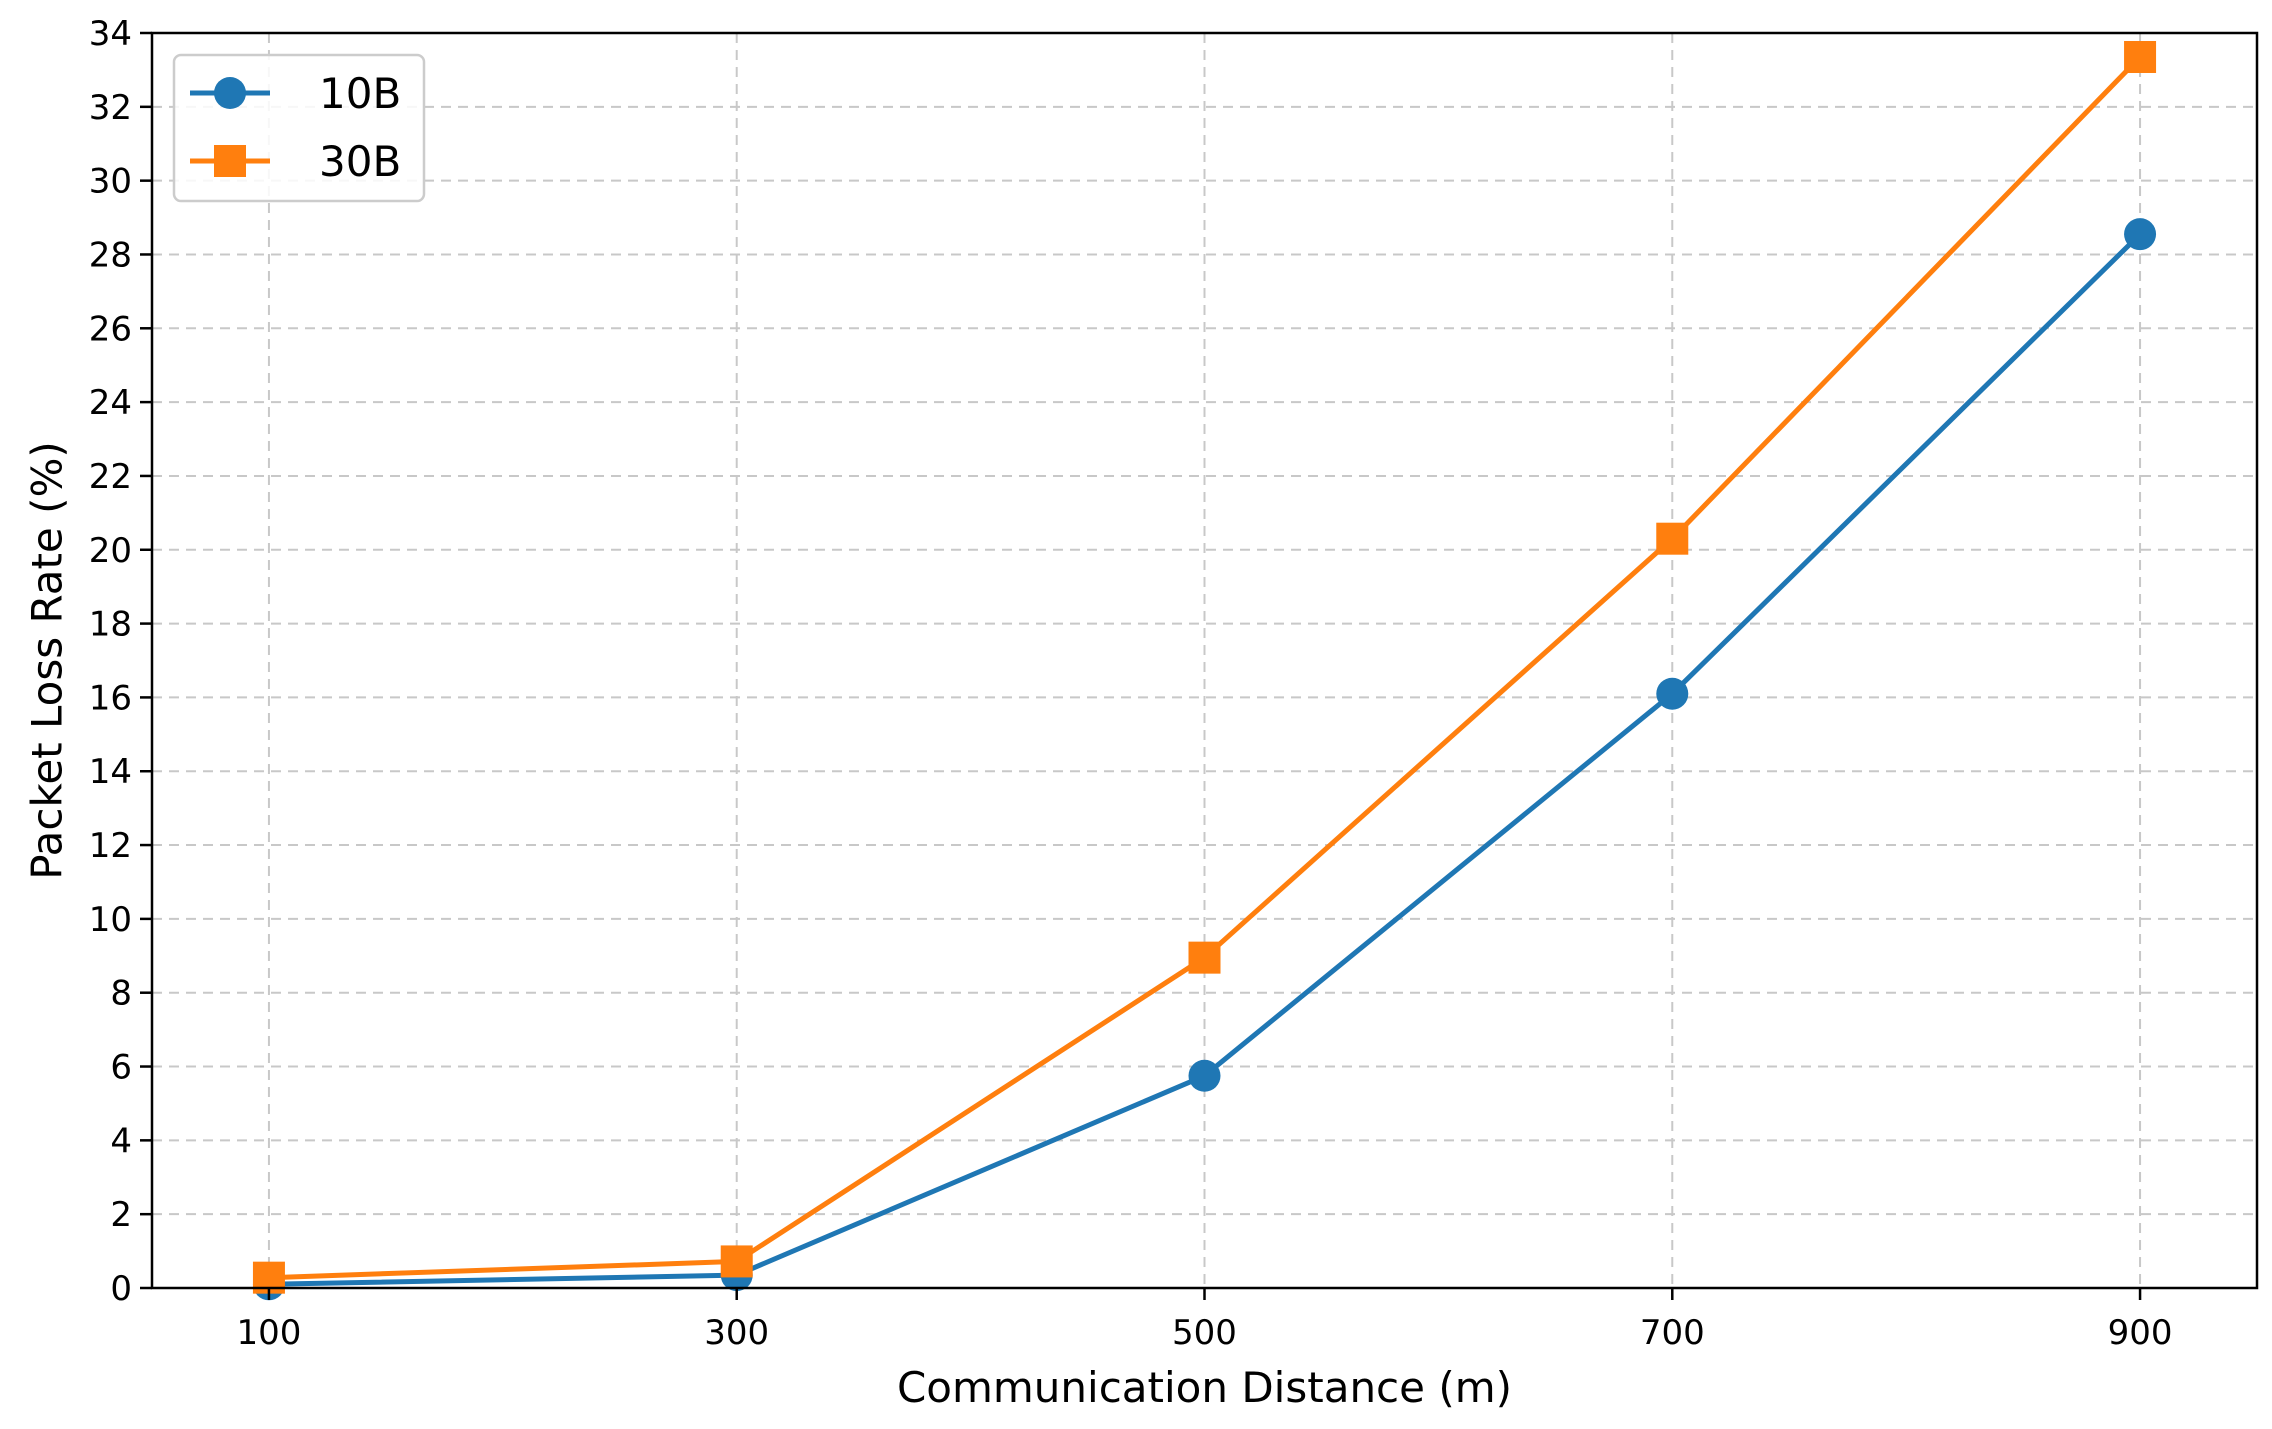 The height and width of the screenshot is (1429, 2272). Describe the element at coordinates (110, 108) in the screenshot. I see `y-tick-label: 32` at that location.